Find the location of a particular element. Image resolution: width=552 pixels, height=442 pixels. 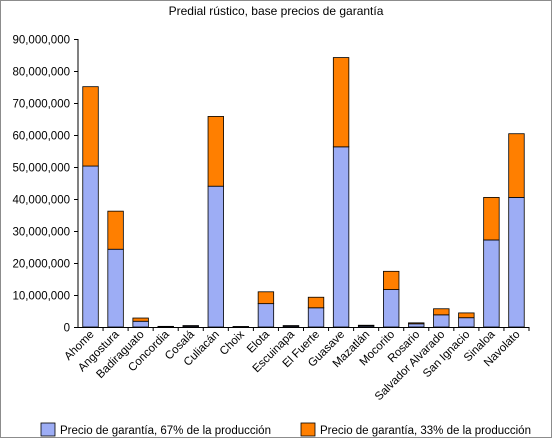

y-tick-label: 50,000,000 is located at coordinates (41, 169).